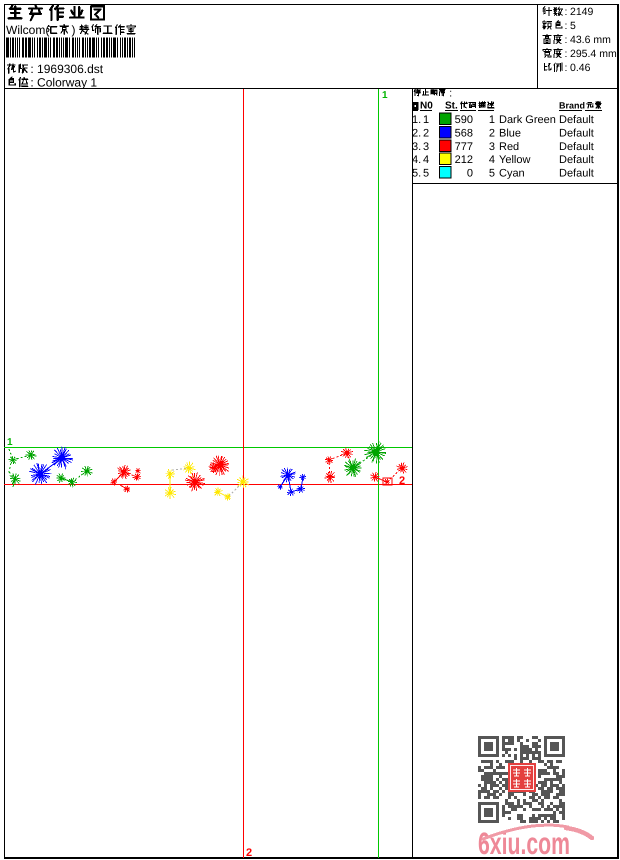 This screenshot has width=620, height=860. I want to click on svg-text: 2., so click(416, 133).